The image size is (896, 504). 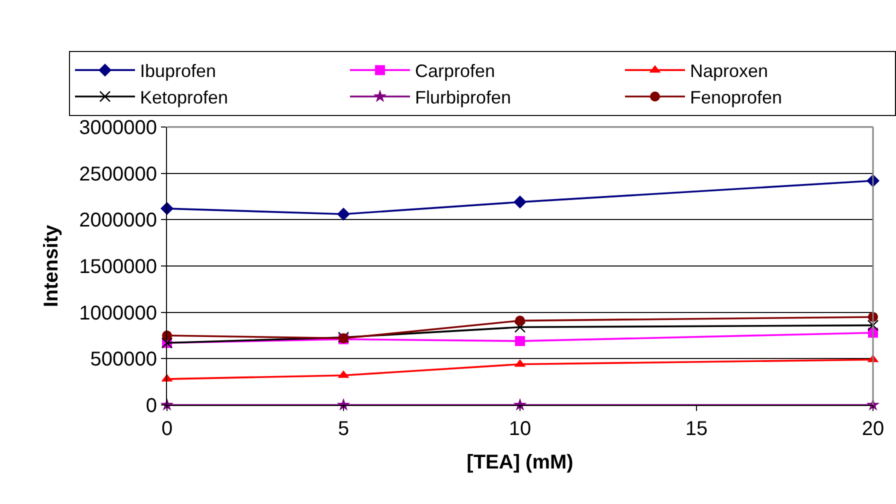 What do you see at coordinates (118, 267) in the screenshot?
I see `y-tick-label: 1500000` at bounding box center [118, 267].